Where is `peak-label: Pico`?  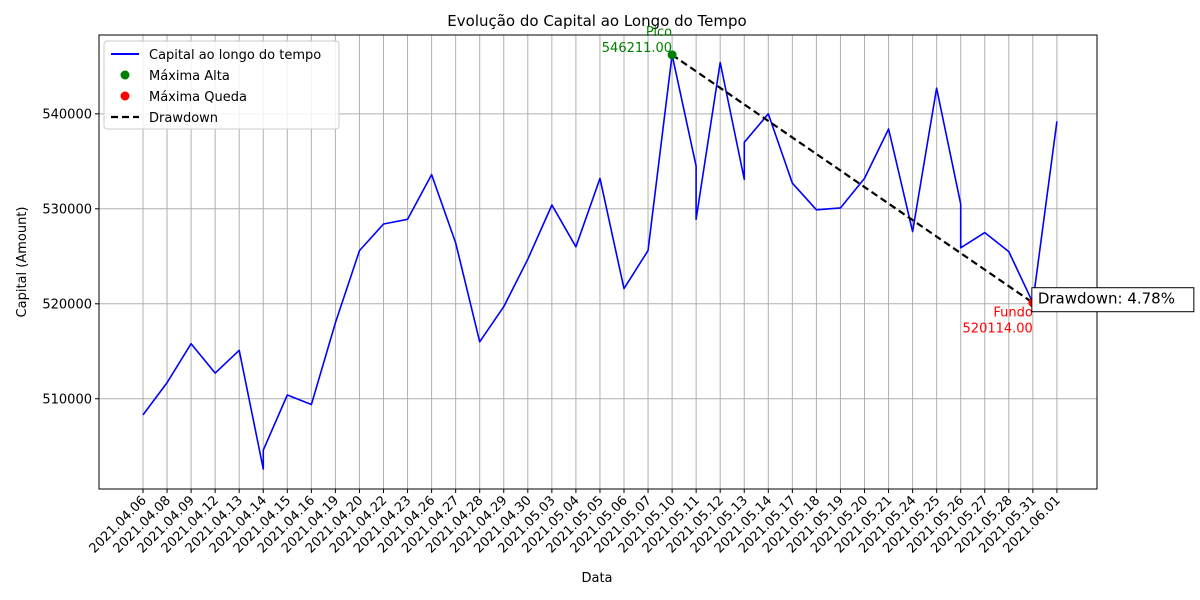
peak-label: Pico is located at coordinates (659, 32).